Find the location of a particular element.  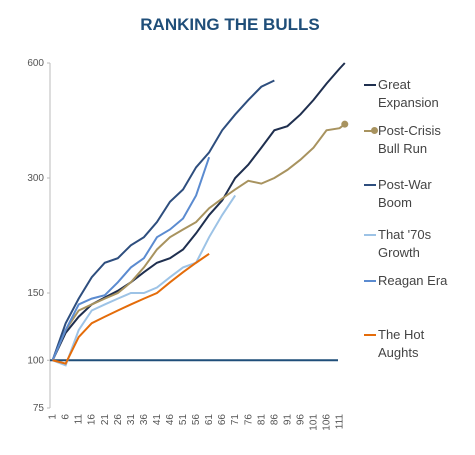

legend-label: Reagan Era is located at coordinates (413, 280).